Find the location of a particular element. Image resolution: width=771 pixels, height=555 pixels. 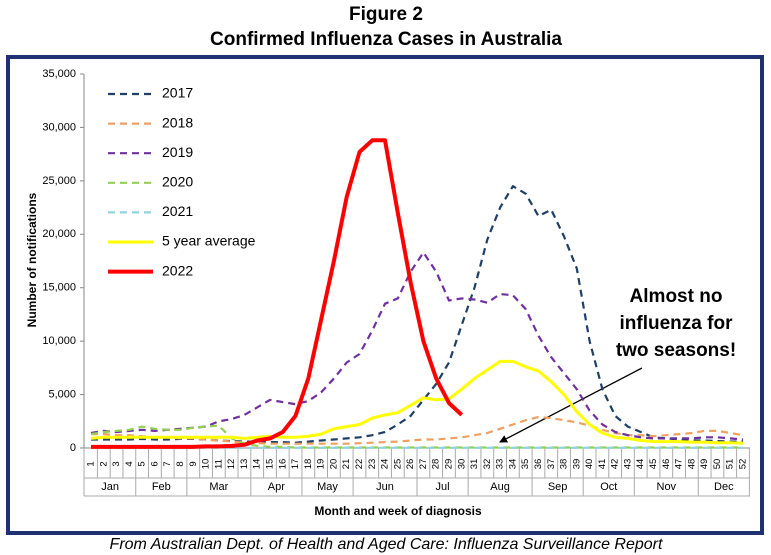

legend-label: 5 year average is located at coordinates (209, 241).